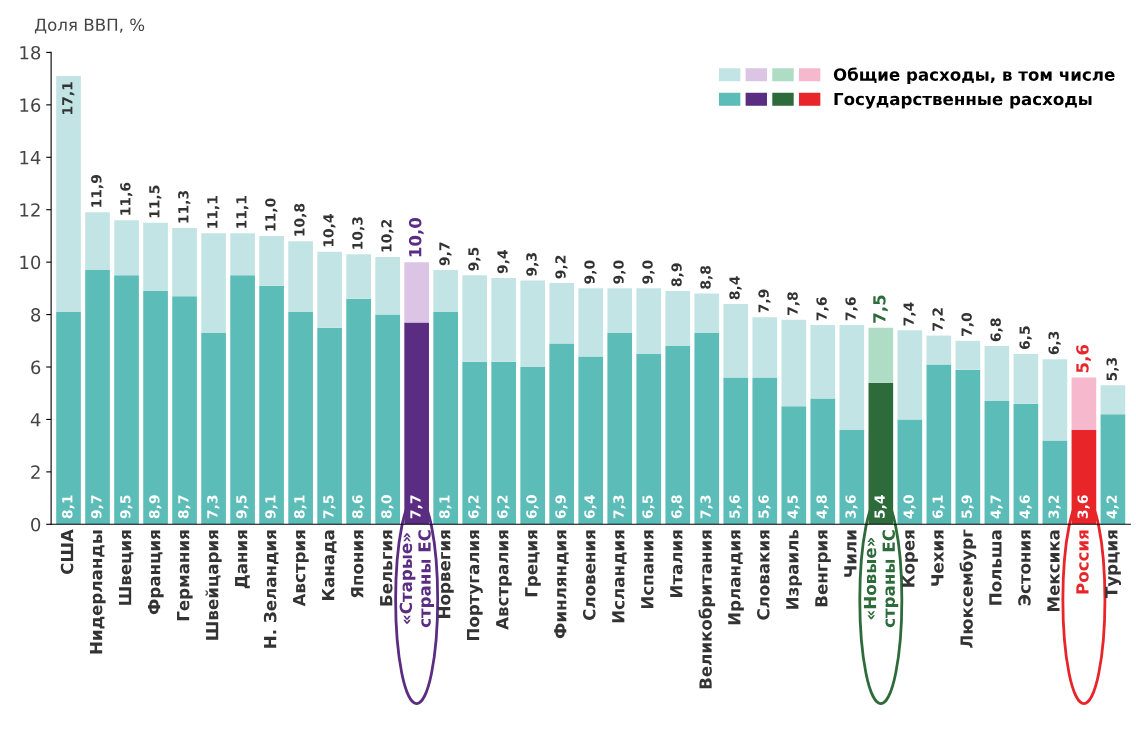 The height and width of the screenshot is (749, 1136). I want to click on data-label: 8,9, so click(155, 507).